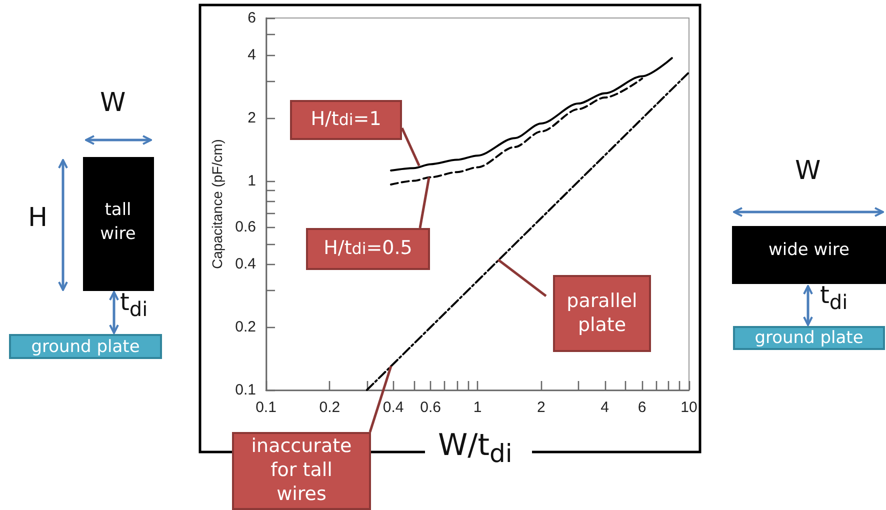 This screenshot has height=510, width=886. Describe the element at coordinates (301, 471) in the screenshot. I see `annotation: inaccurate for tall wires` at that location.